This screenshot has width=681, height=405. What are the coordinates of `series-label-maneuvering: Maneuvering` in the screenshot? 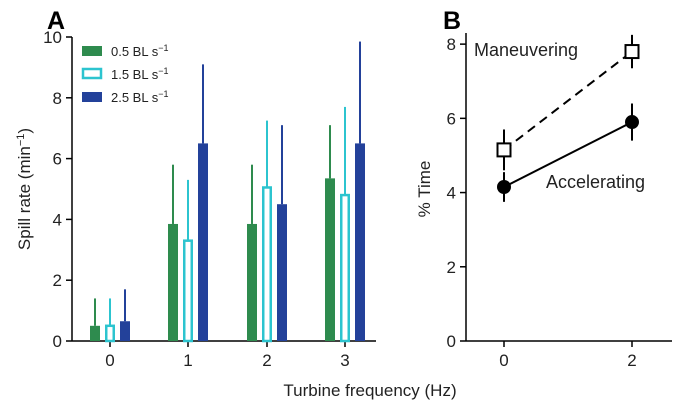 It's located at (526, 50).